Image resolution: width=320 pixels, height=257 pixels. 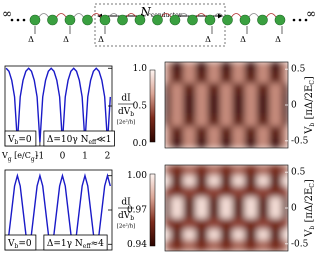 I want to click on colorbar, so click(x=152, y=210).